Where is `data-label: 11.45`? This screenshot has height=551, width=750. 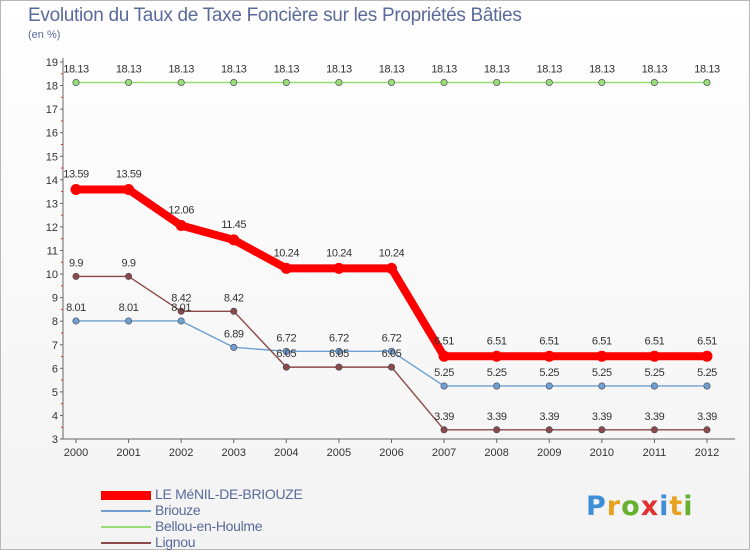 data-label: 11.45 is located at coordinates (233, 225).